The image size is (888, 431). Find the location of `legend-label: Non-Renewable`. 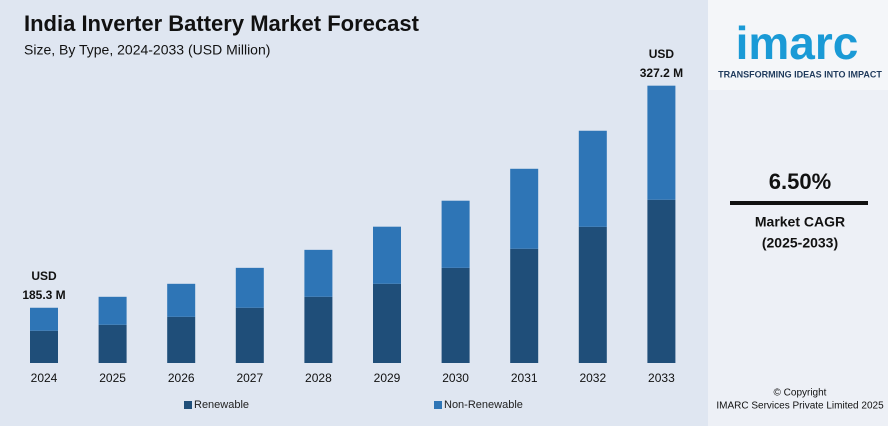

legend-label: Non-Renewable is located at coordinates (483, 405).